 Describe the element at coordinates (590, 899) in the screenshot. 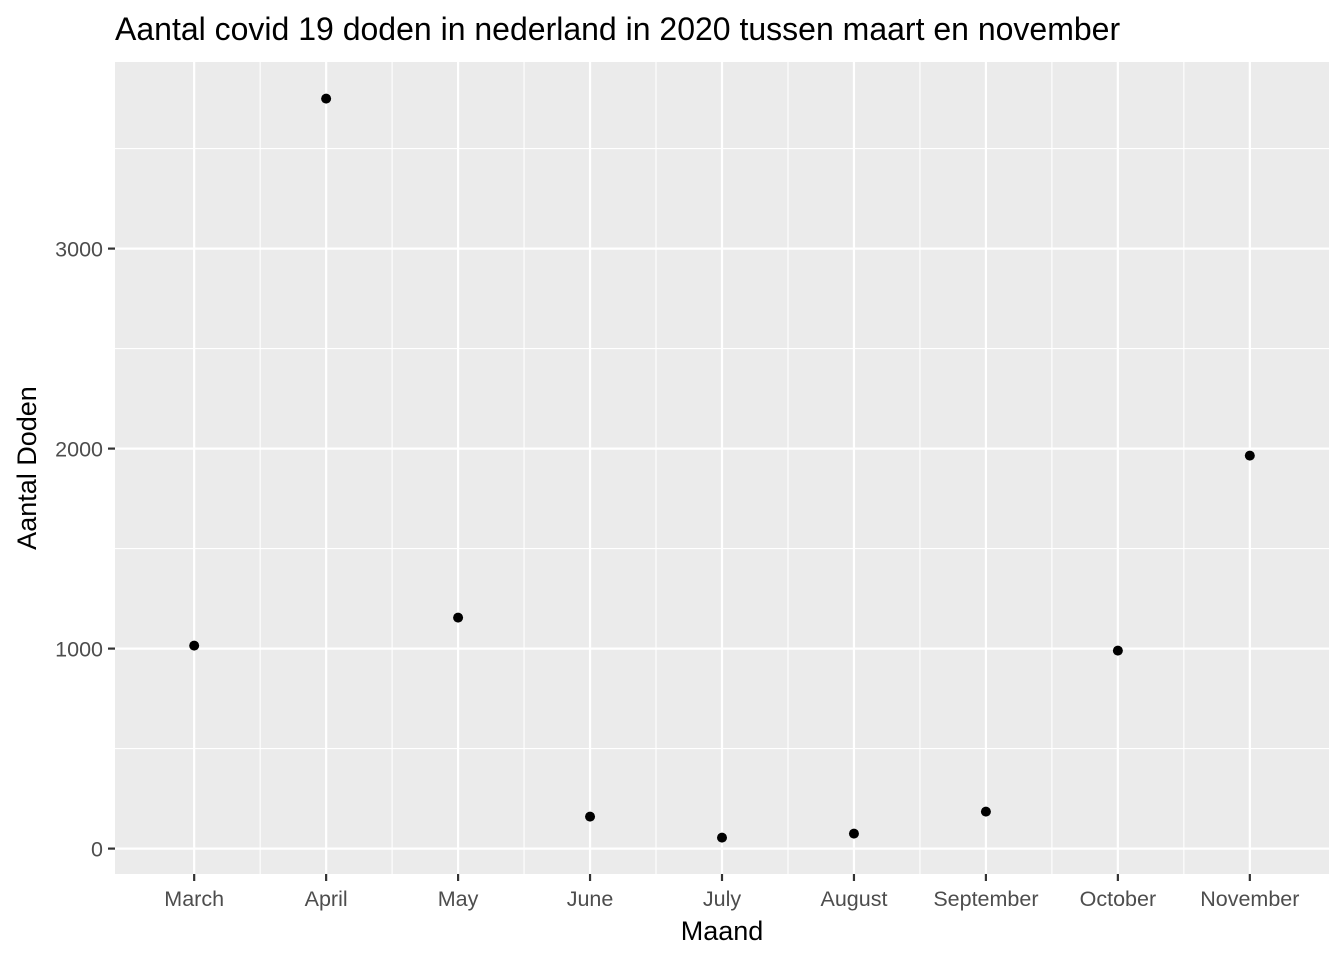

I see `x-tick-label: June` at that location.